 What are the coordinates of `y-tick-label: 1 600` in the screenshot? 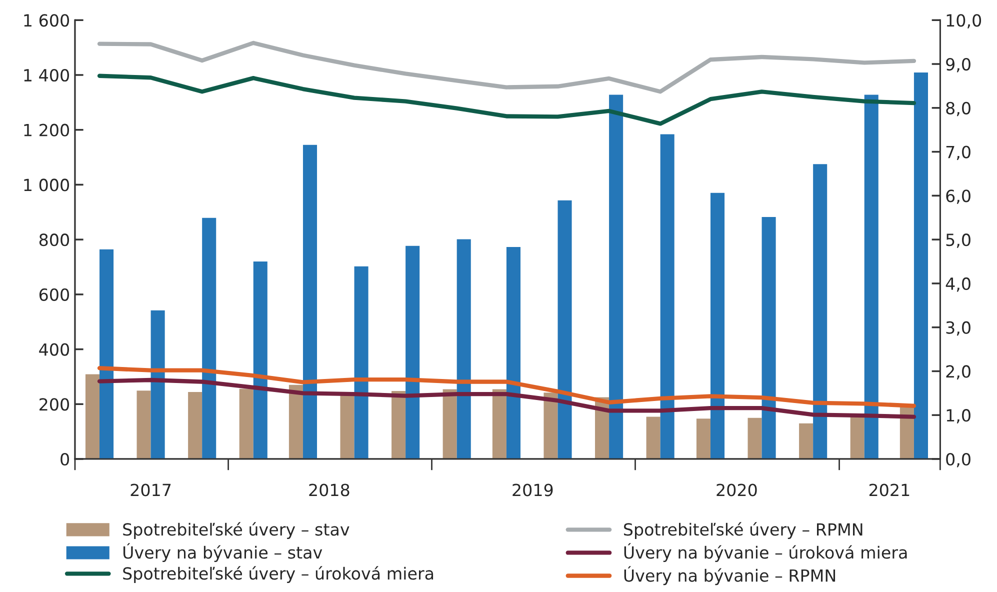 It's located at (47, 20).